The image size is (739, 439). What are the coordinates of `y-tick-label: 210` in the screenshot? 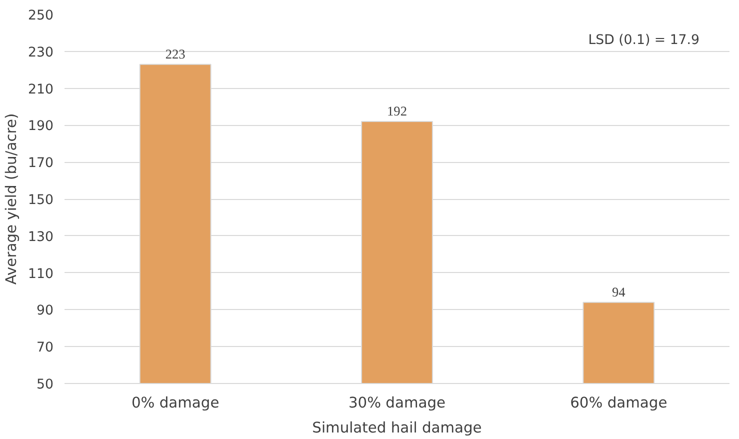 It's located at (41, 90).